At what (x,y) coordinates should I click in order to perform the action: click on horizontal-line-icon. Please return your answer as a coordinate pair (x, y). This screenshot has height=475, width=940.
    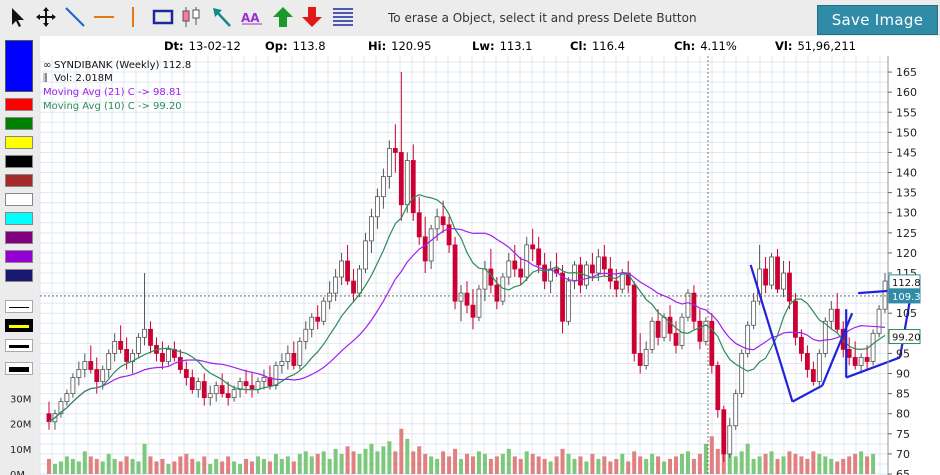
    Looking at the image, I should click on (104, 17).